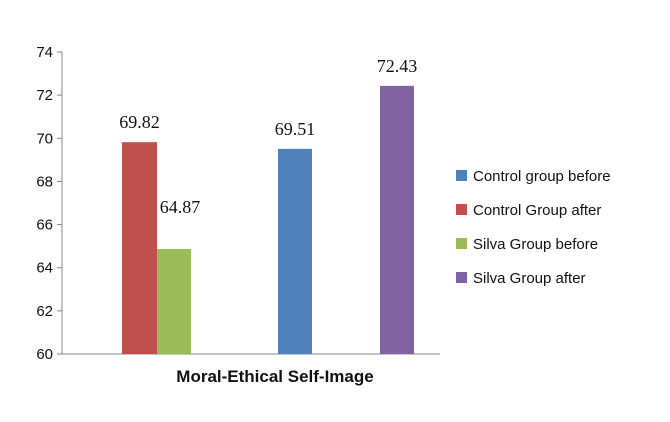 Image resolution: width=670 pixels, height=422 pixels. Describe the element at coordinates (44, 311) in the screenshot. I see `y-tick-label: 62` at that location.